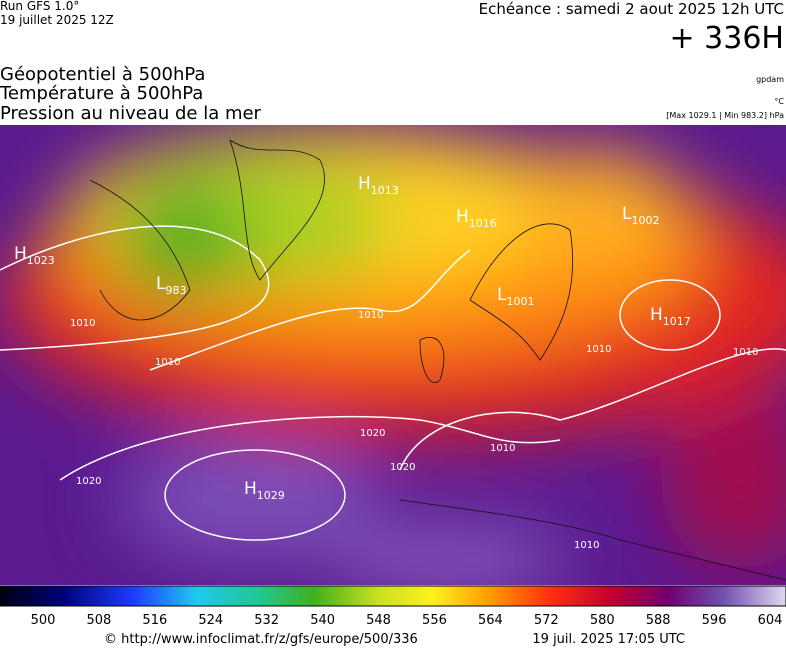 The image size is (786, 652). What do you see at coordinates (210, 620) in the screenshot?
I see `colorbar-tick-label: 524` at bounding box center [210, 620].